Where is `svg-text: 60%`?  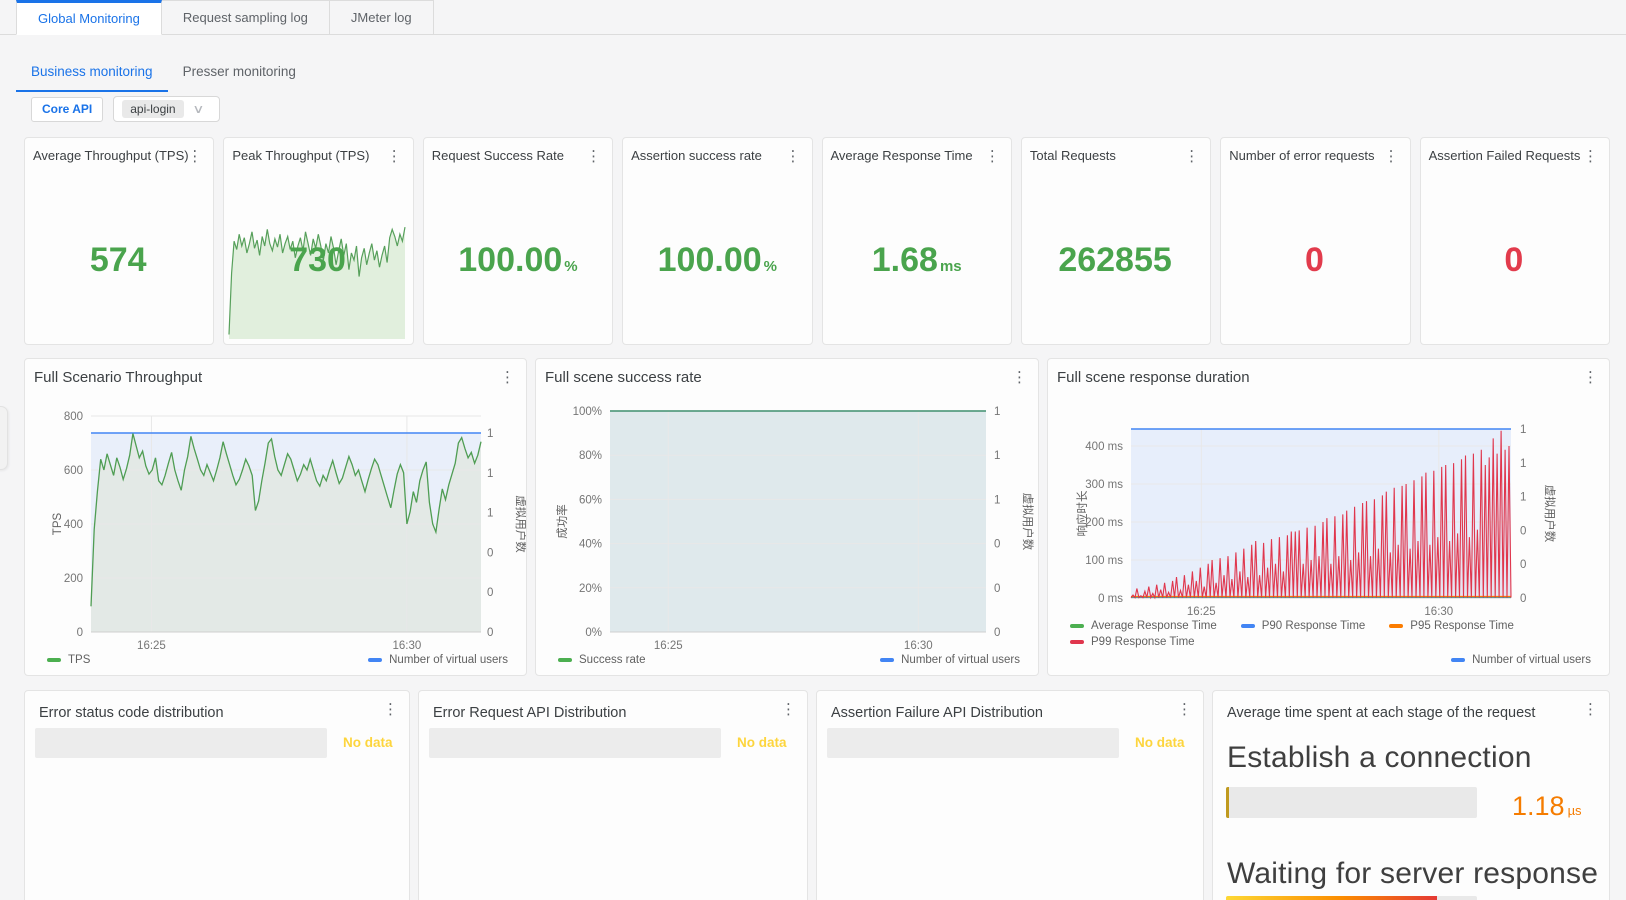 svg-text: 60% is located at coordinates (590, 500).